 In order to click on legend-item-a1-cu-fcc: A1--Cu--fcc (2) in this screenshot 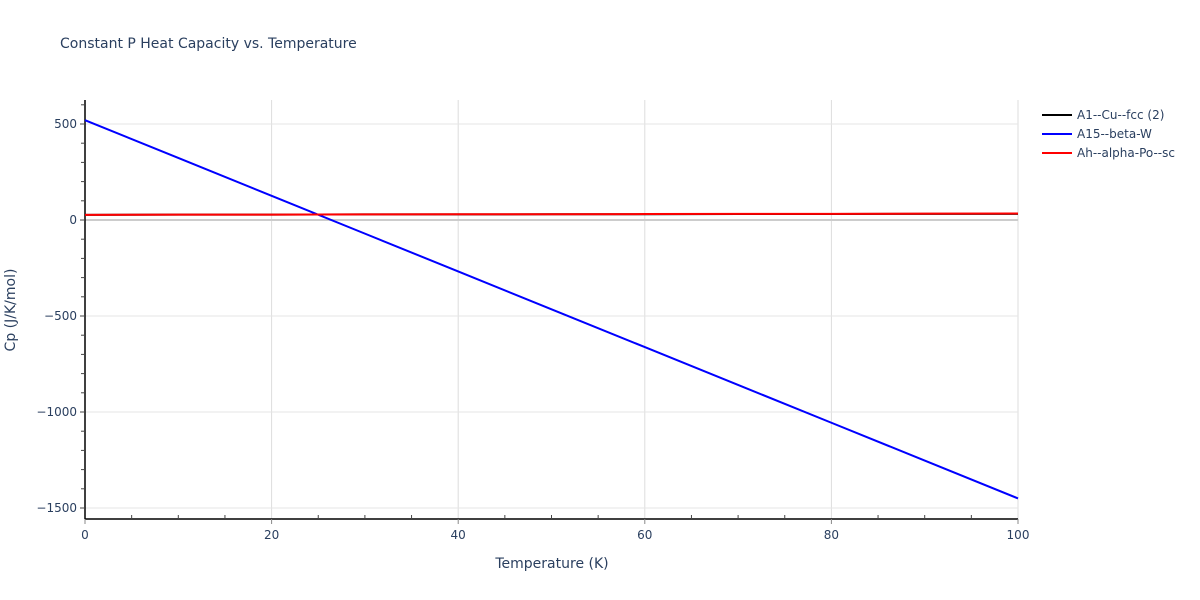, I will do `click(1108, 114)`.